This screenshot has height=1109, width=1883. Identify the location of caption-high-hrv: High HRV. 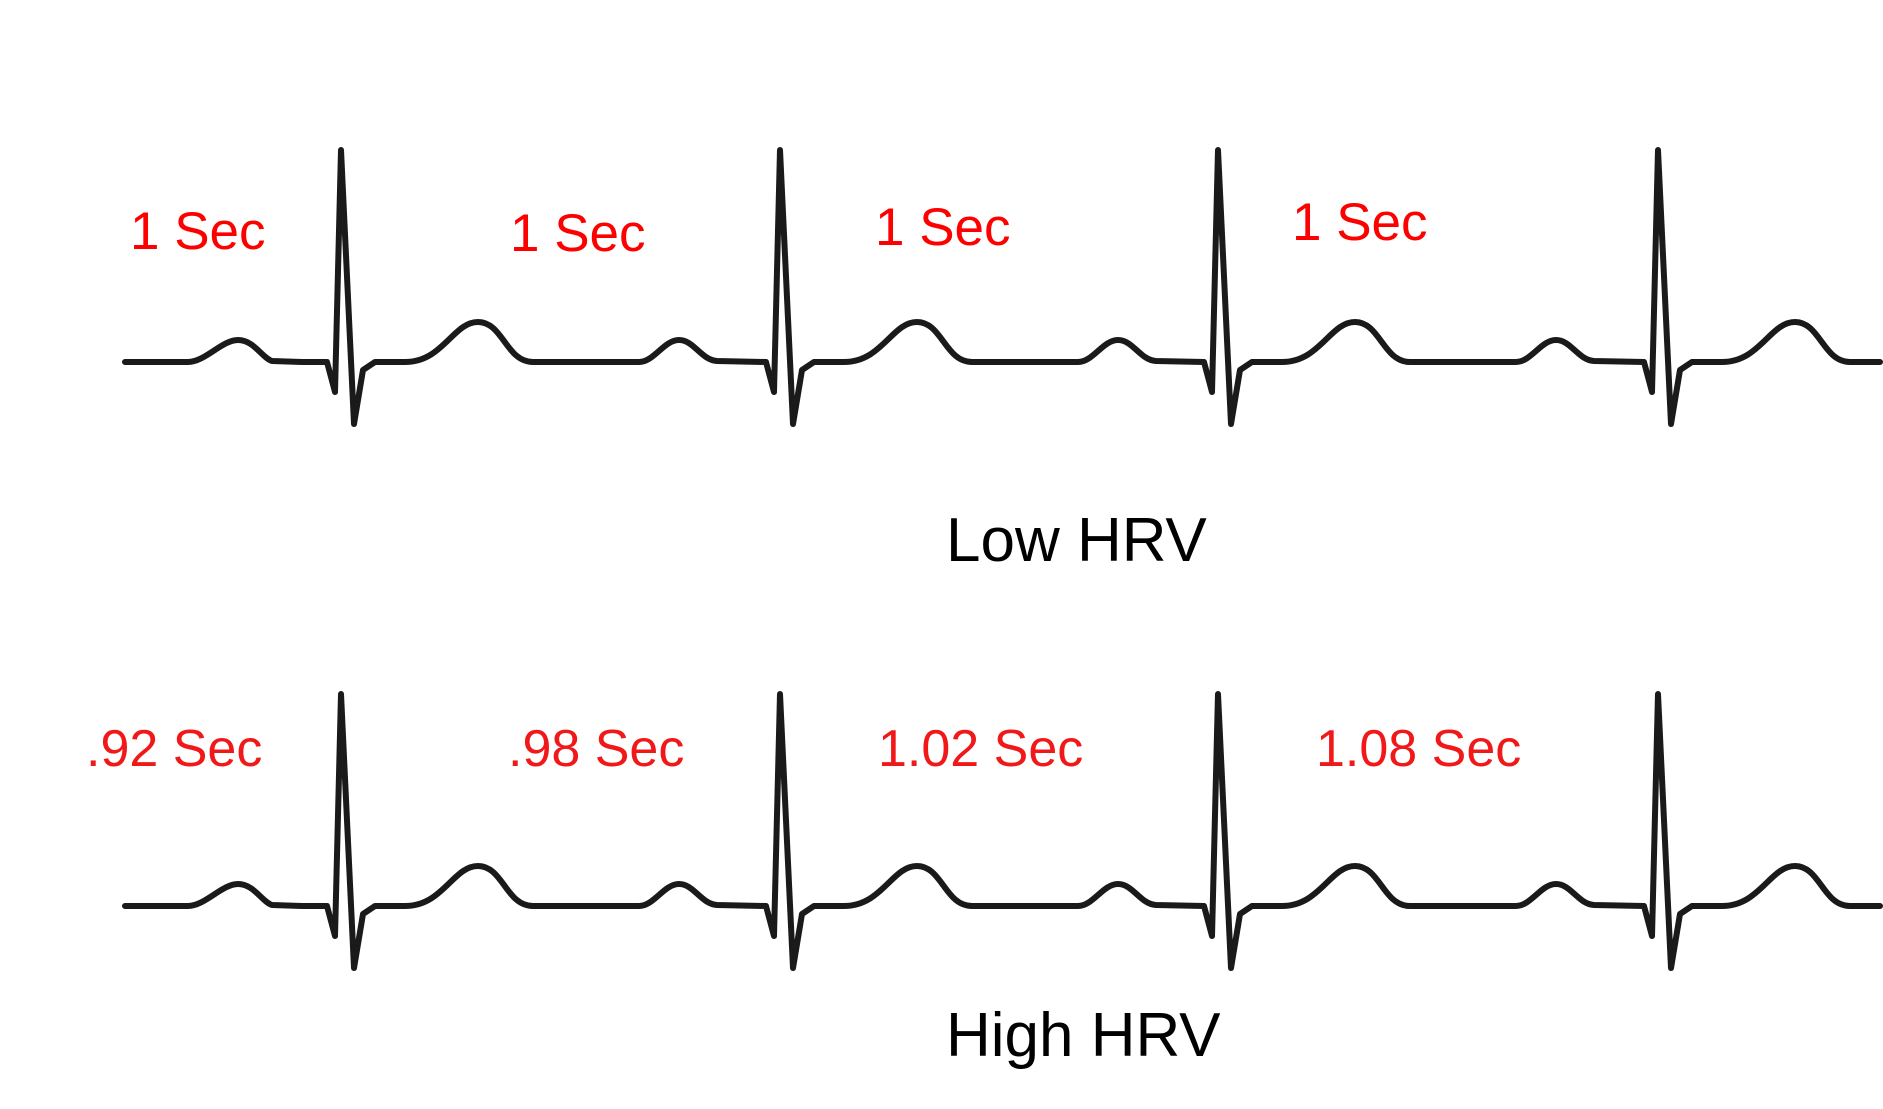
(1083, 1035).